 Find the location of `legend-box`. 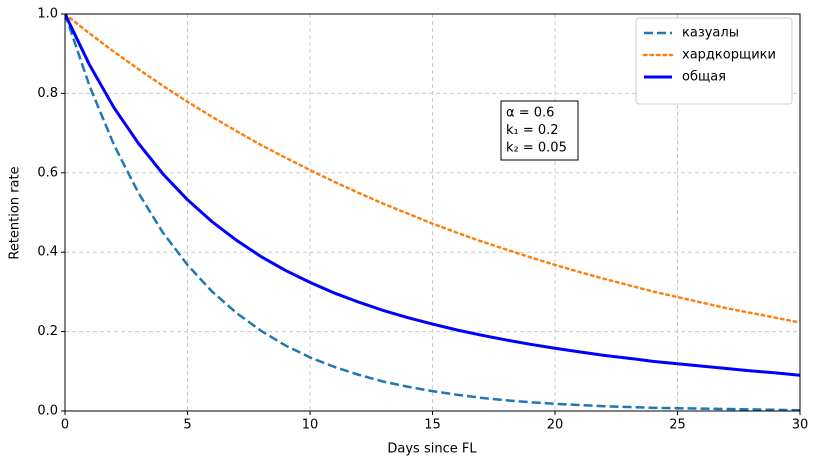

legend-box is located at coordinates (714, 61).